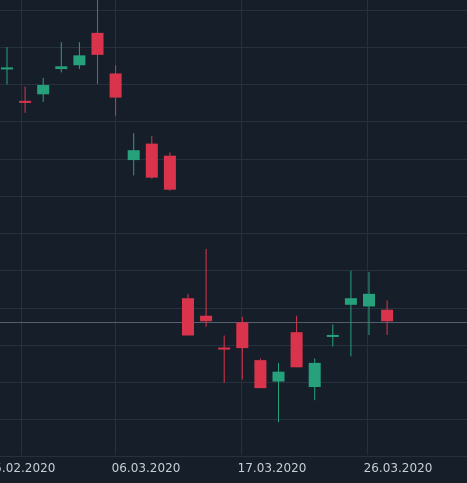 The image size is (467, 483). Describe the element at coordinates (216, 468) in the screenshot. I see `x-axis-ticks: 25.02.2020 06.03.2020 17.03.2020 26.03.2020` at that location.